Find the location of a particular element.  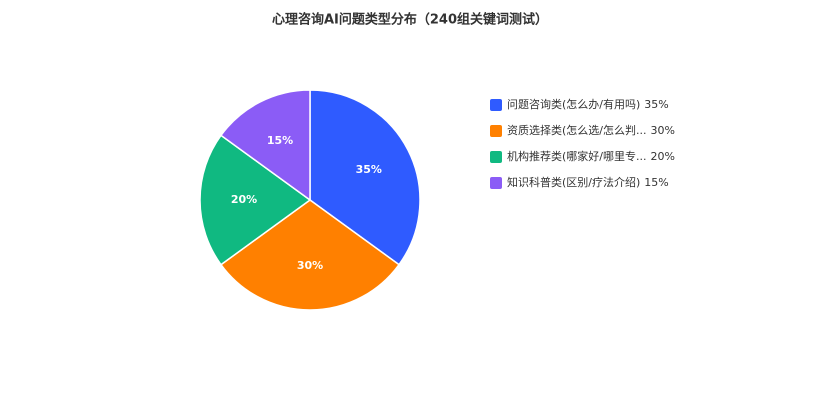

legend-name: 问题咨询类(怎么办/有用吗) is located at coordinates (573, 104).